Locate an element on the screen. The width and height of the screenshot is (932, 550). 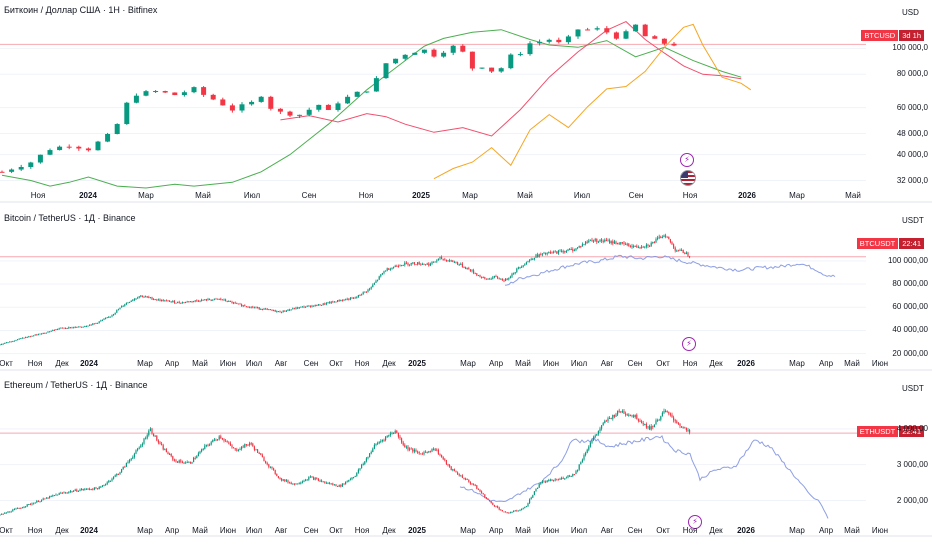
pane2-currency-label: USDT is located at coordinates (913, 220).